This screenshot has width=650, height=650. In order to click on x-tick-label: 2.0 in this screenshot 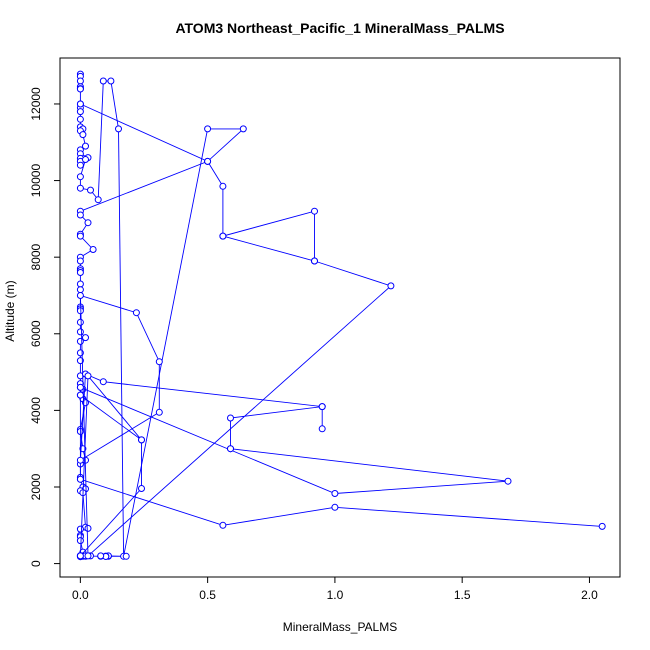, I will do `click(589, 595)`.